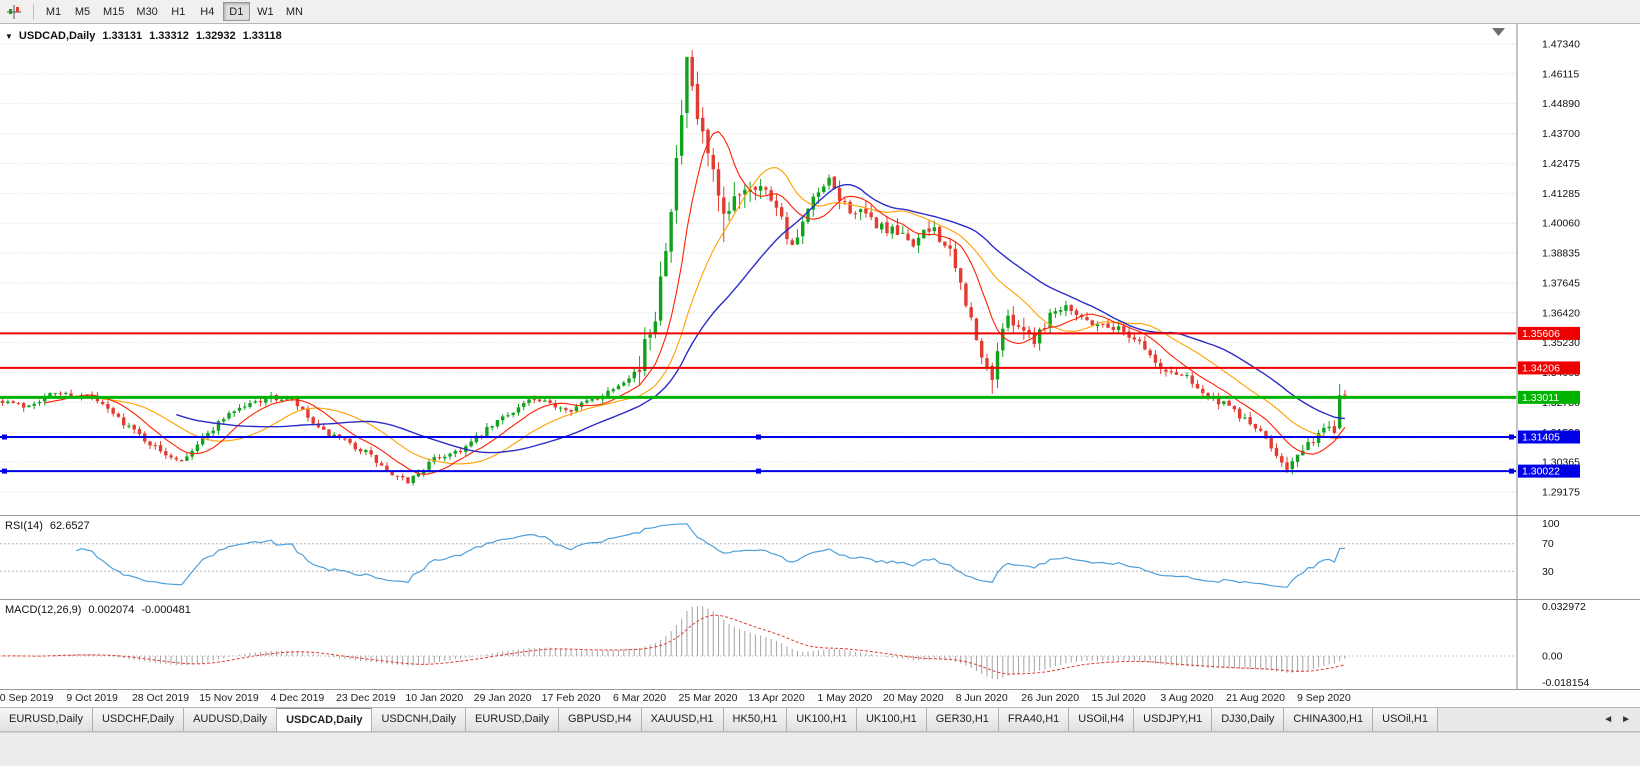 The image size is (1640, 766). Describe the element at coordinates (1498, 32) in the screenshot. I see `chart-shift-marker` at that location.